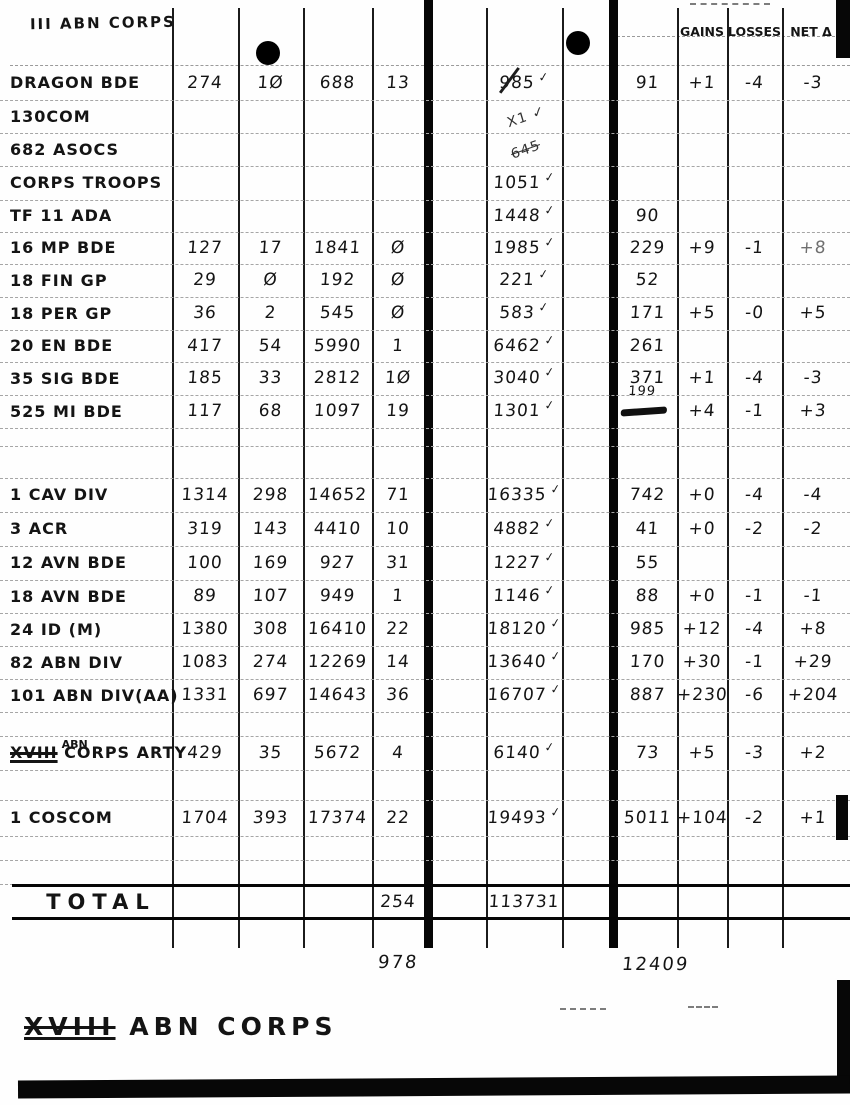 The image size is (850, 1105). What do you see at coordinates (86, 182) in the screenshot?
I see `cell-label: CORPS TROOPS` at bounding box center [86, 182].